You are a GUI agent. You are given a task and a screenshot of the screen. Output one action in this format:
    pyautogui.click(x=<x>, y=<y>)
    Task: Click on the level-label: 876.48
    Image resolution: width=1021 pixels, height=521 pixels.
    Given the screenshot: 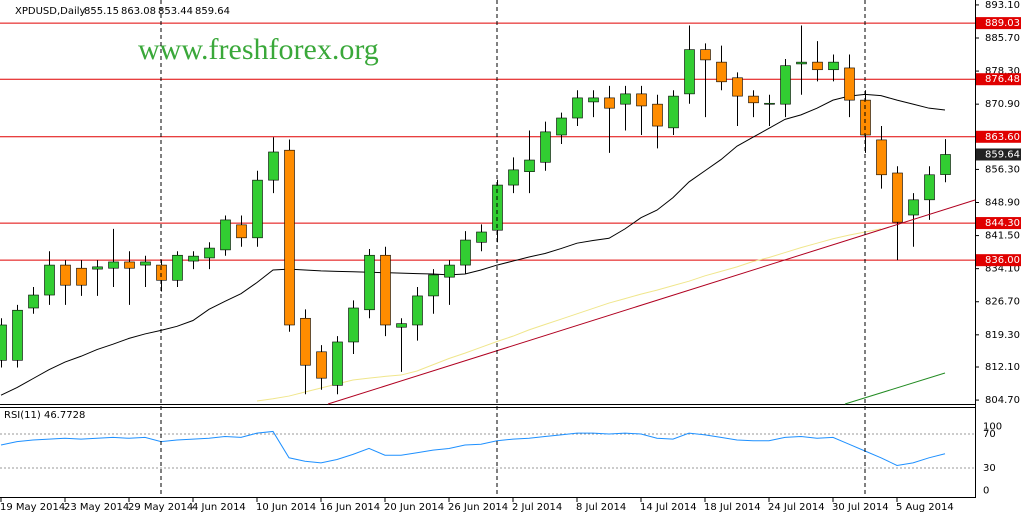 What is the action you would take?
    pyautogui.click(x=1002, y=79)
    